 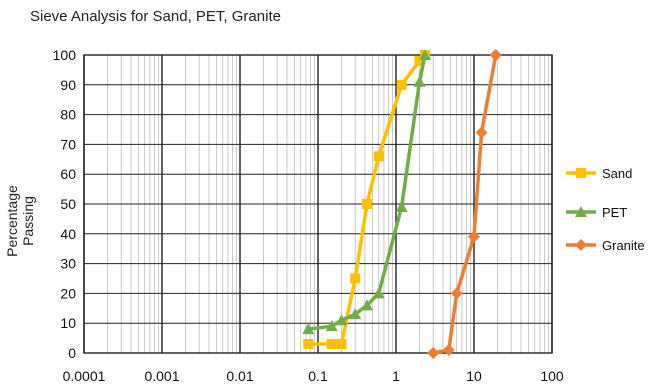 What do you see at coordinates (581, 173) in the screenshot?
I see `legend-sand-marker` at bounding box center [581, 173].